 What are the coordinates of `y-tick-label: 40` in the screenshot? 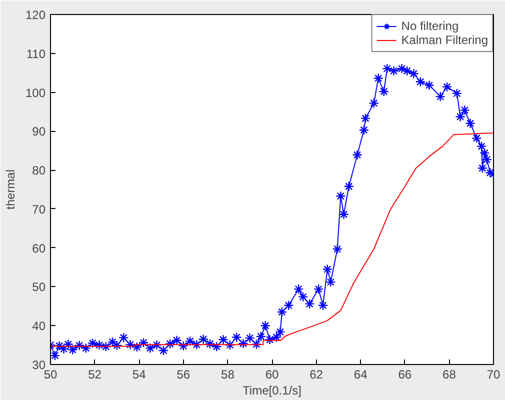 It's located at (39, 326).